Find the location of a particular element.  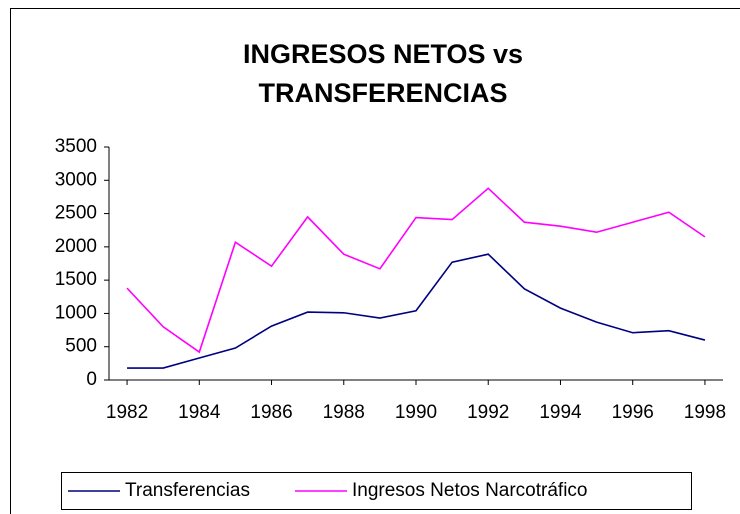

x-tick-label: 1998 is located at coordinates (705, 412).